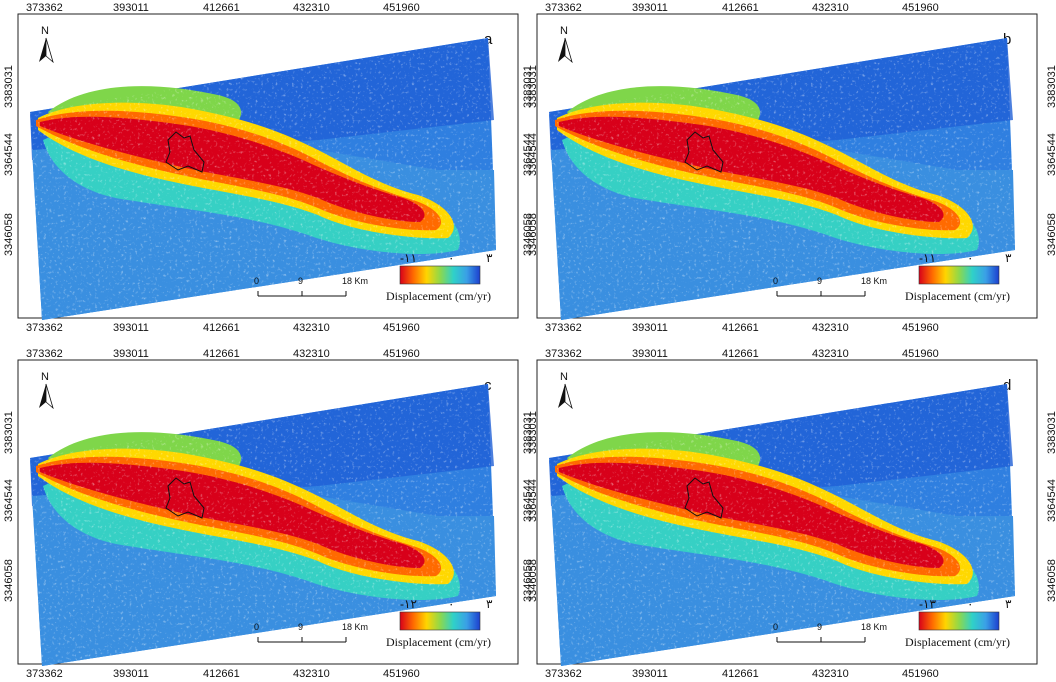  Describe the element at coordinates (958, 623) in the screenshot. I see `legend: -۱۳ ۰ ۳ Displacement (cm/yr)` at that location.